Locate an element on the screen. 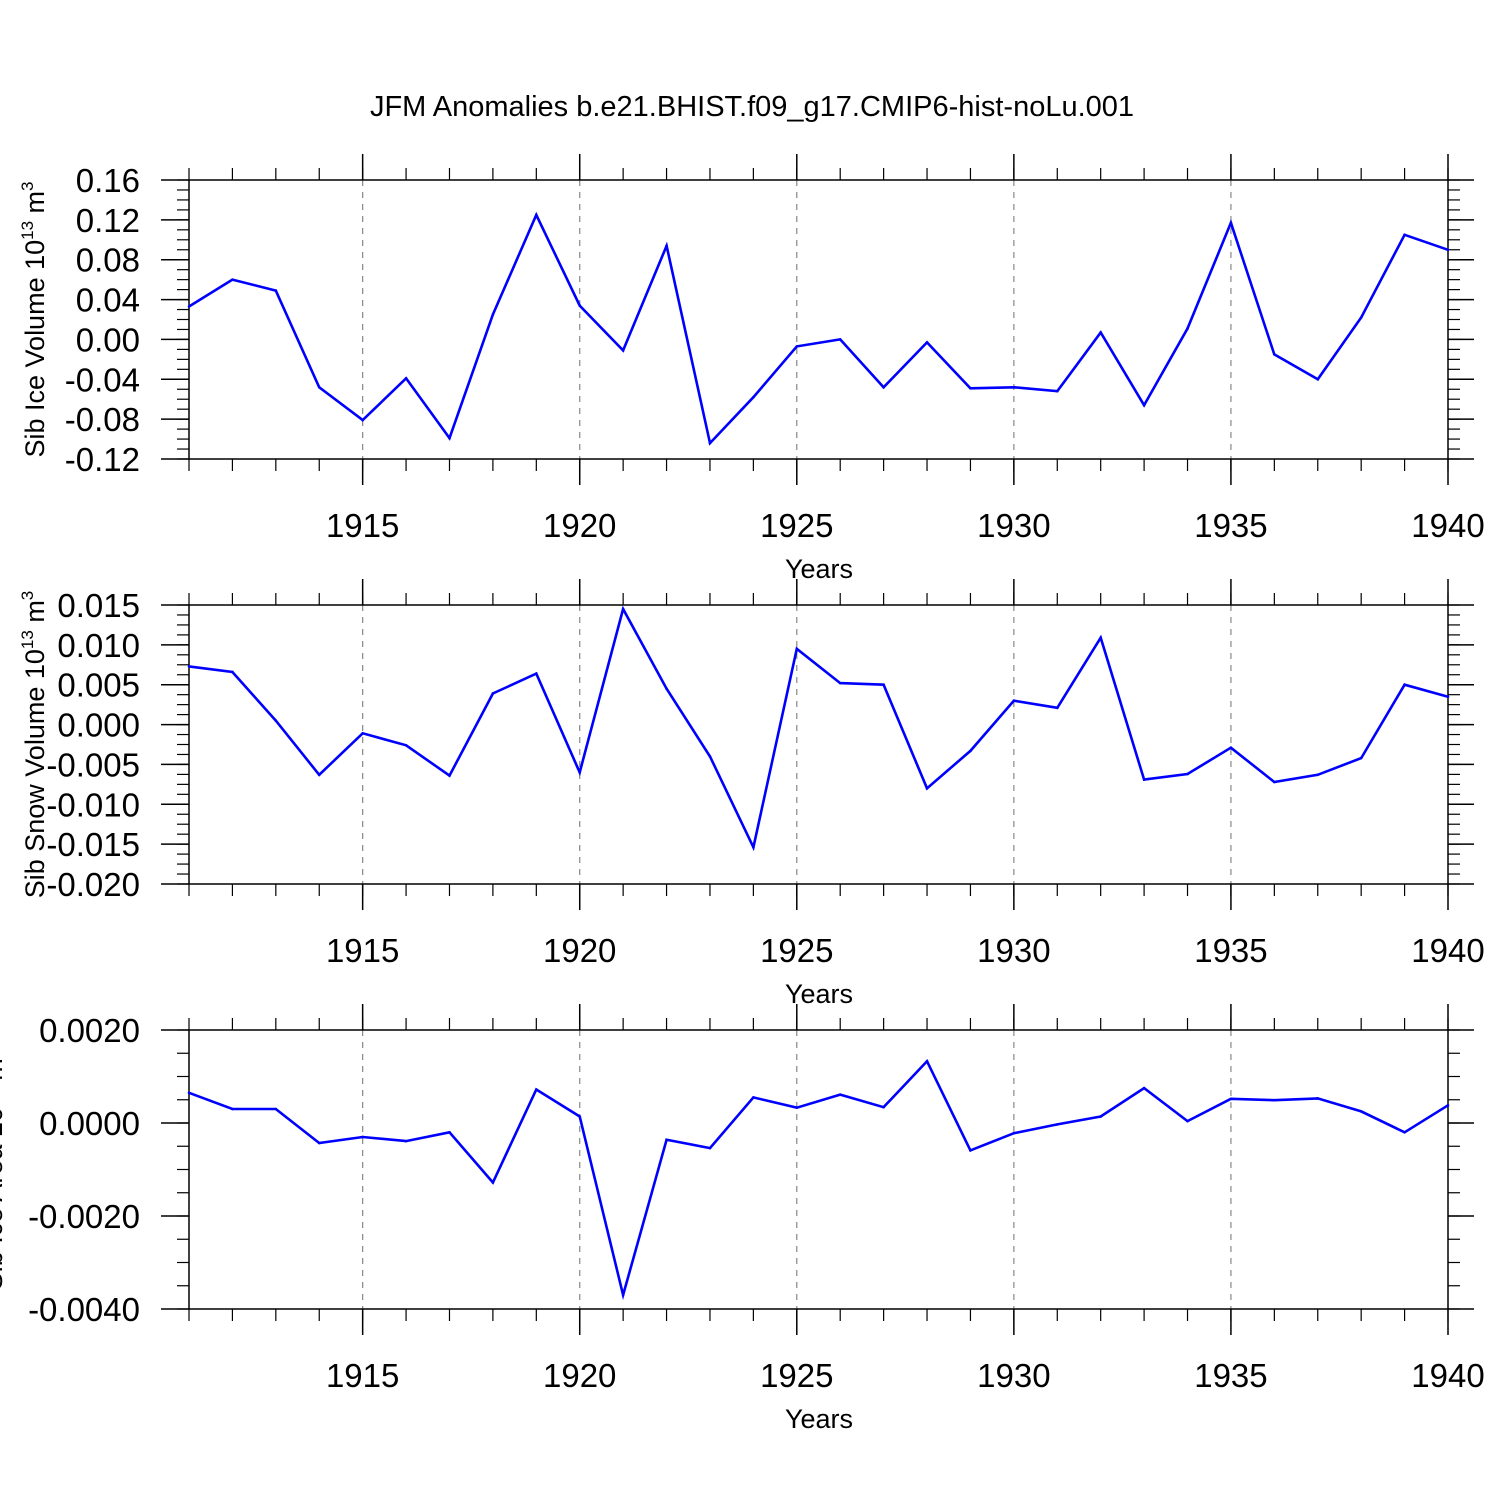 Image resolution: width=1500 pixels, height=1500 pixels. y-tick-label: 0.015 is located at coordinates (98, 605).